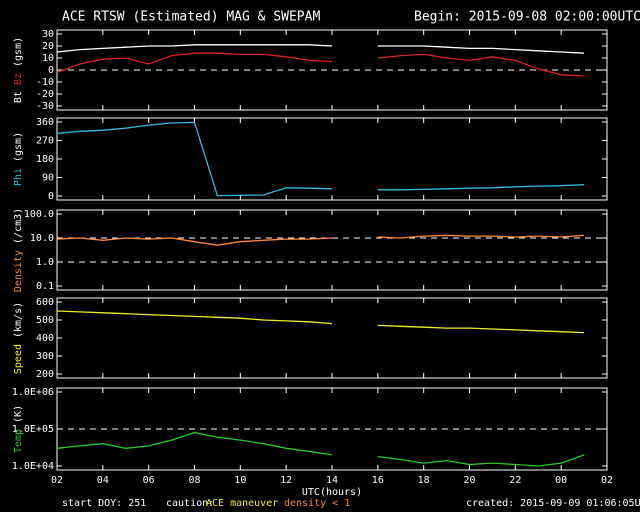 This screenshot has height=512, width=640. What do you see at coordinates (18, 226) in the screenshot?
I see `y-axis-unit: (/cm3)` at bounding box center [18, 226].